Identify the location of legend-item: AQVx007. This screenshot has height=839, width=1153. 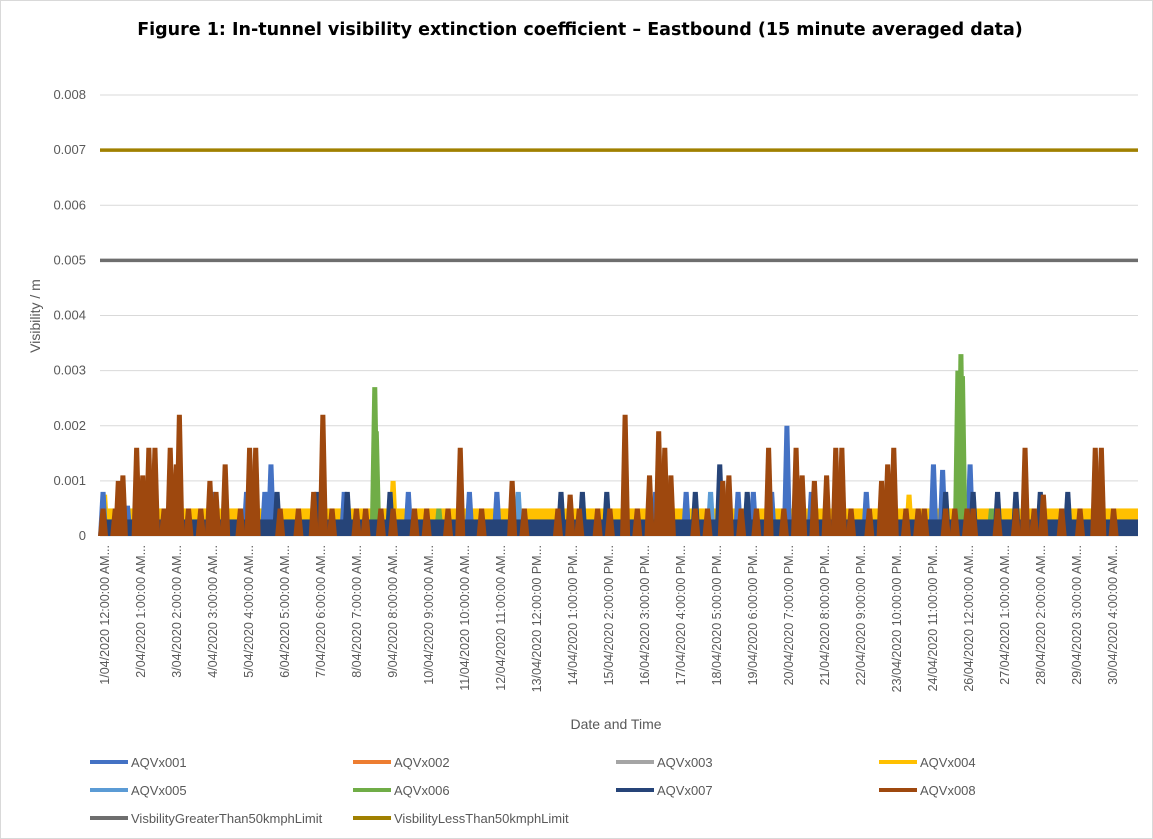
(664, 790).